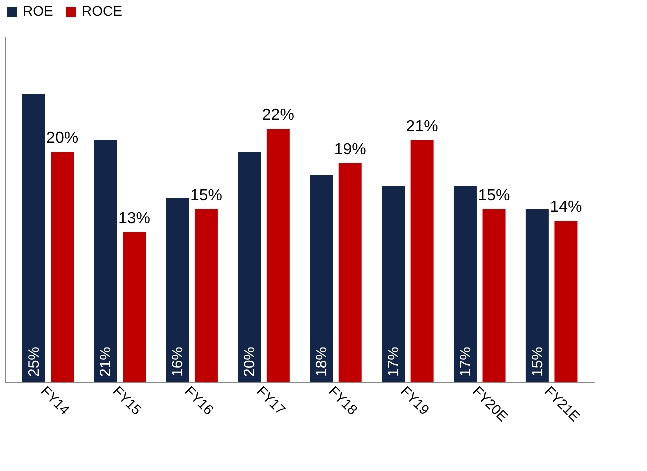 The image size is (647, 471). What do you see at coordinates (34, 361) in the screenshot?
I see `data-label: 25%` at bounding box center [34, 361].